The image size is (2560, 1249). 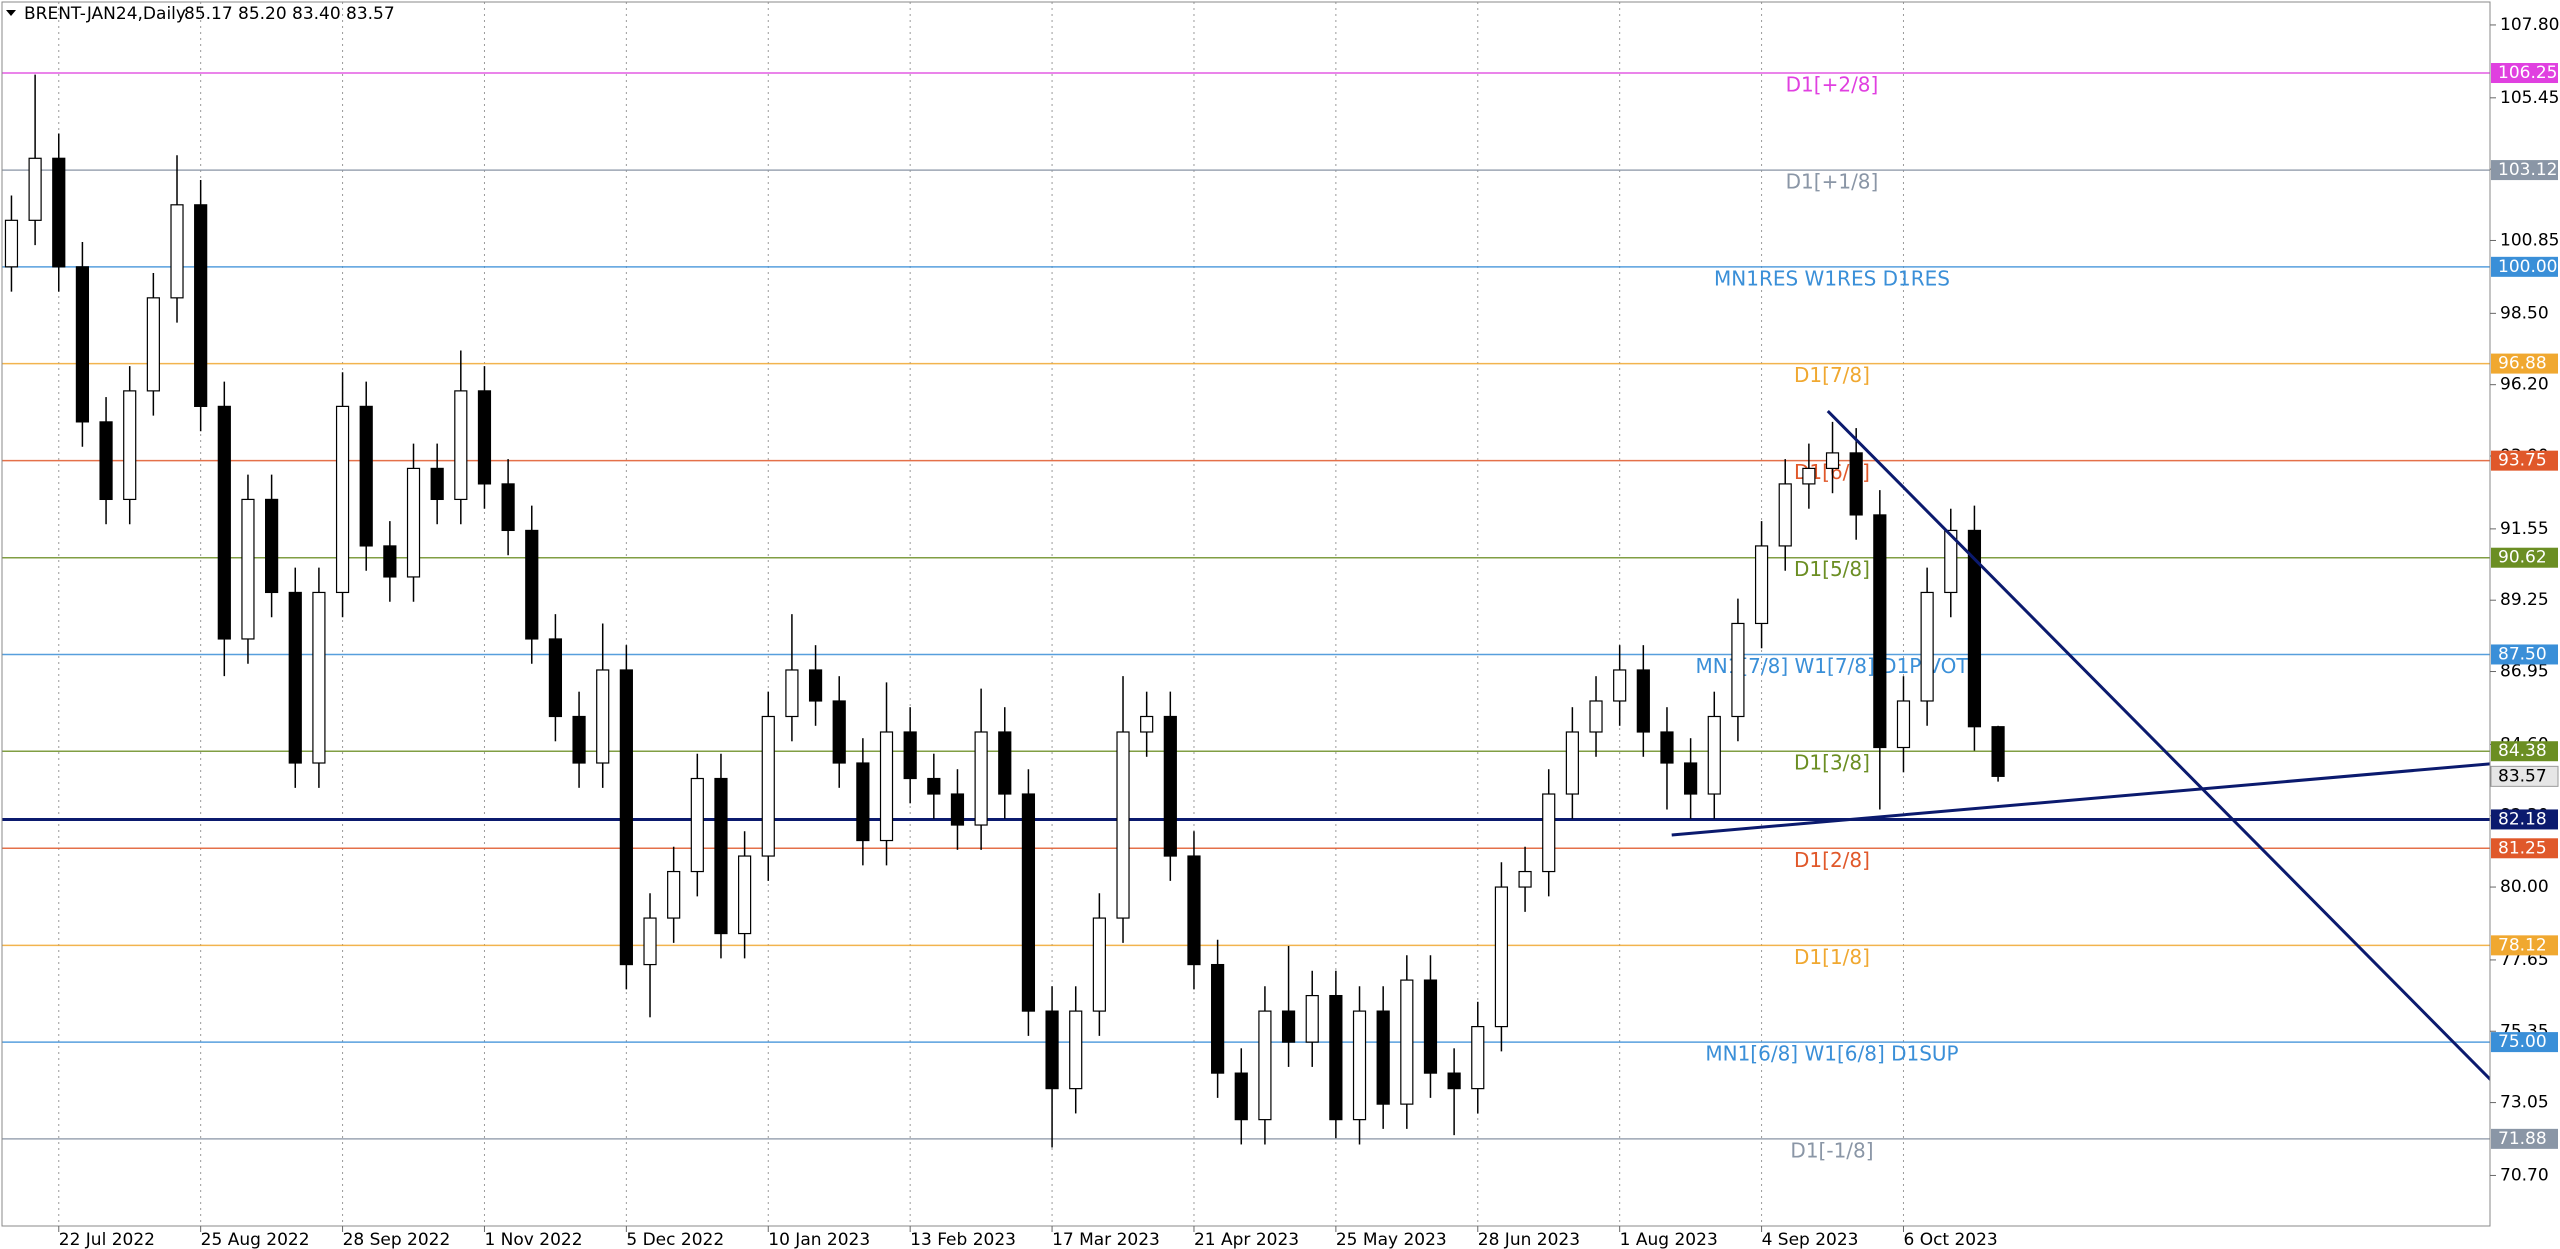 I want to click on price-tag-label: 96.88, so click(x=2522, y=364).